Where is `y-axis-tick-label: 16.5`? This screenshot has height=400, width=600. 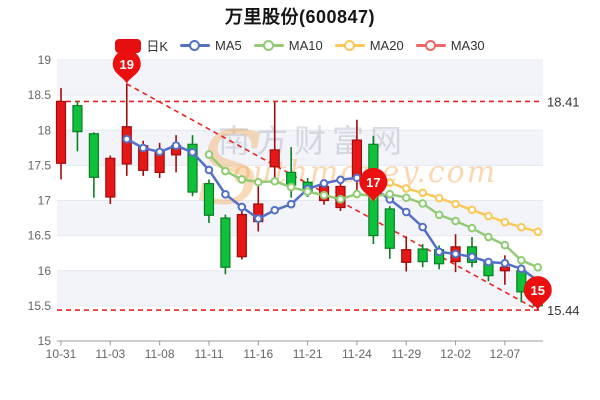
y-axis-tick-label: 16.5 is located at coordinates (40, 236).